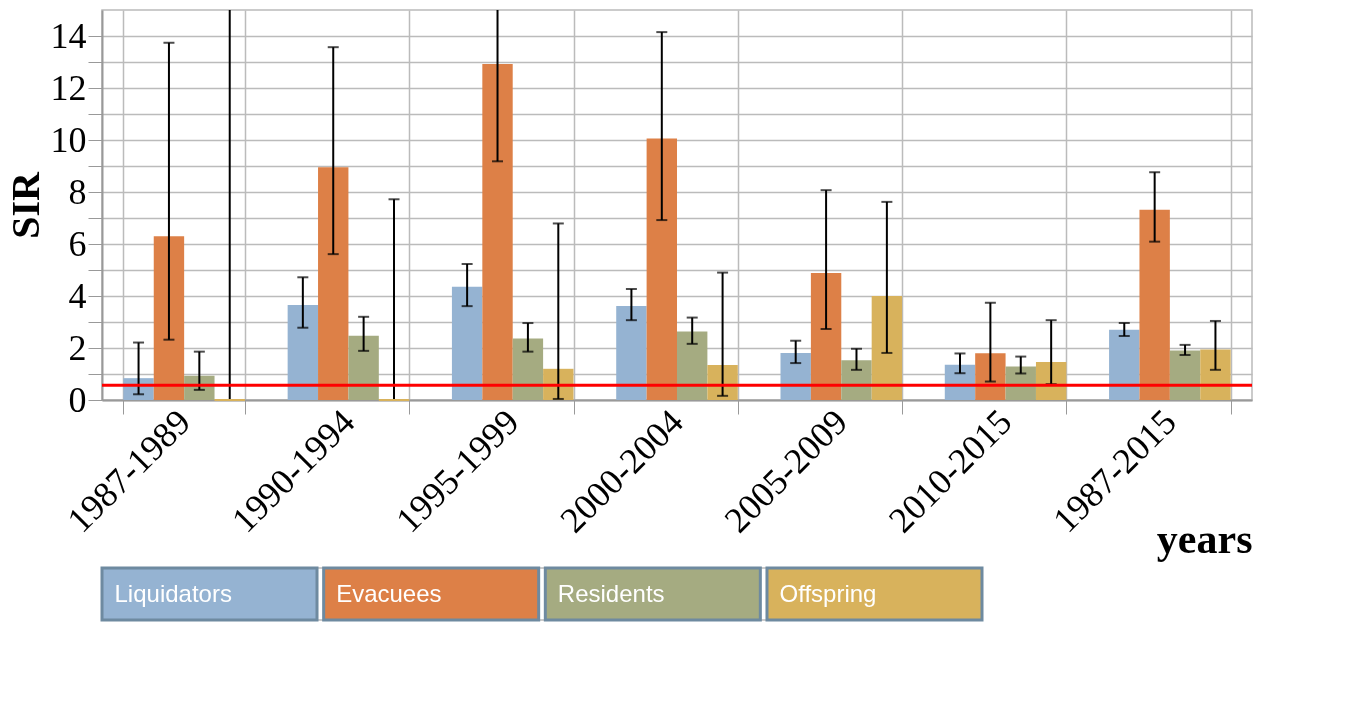  I want to click on y-tick-label: 0, so click(77, 399).